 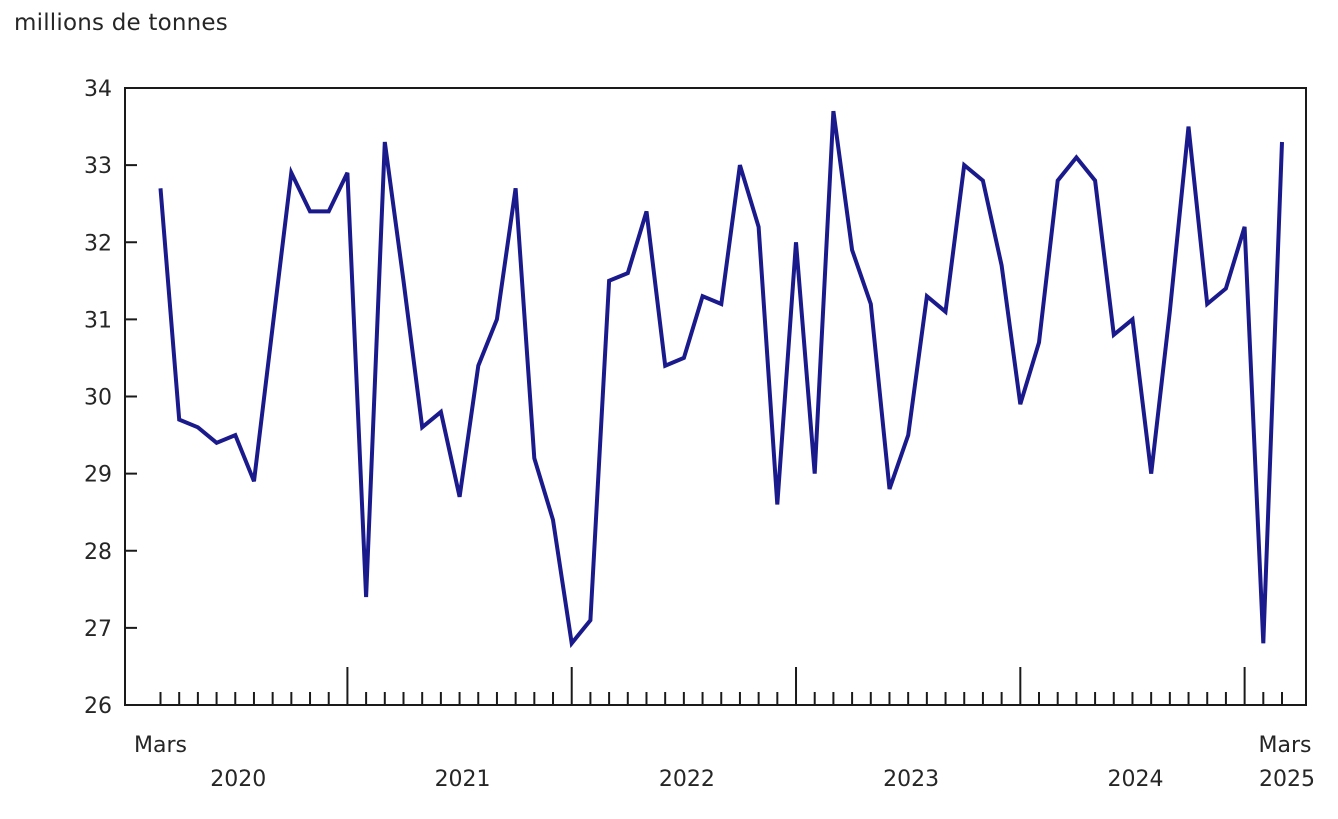 I want to click on x-axis-start-month-label: Mars, so click(x=160, y=745).